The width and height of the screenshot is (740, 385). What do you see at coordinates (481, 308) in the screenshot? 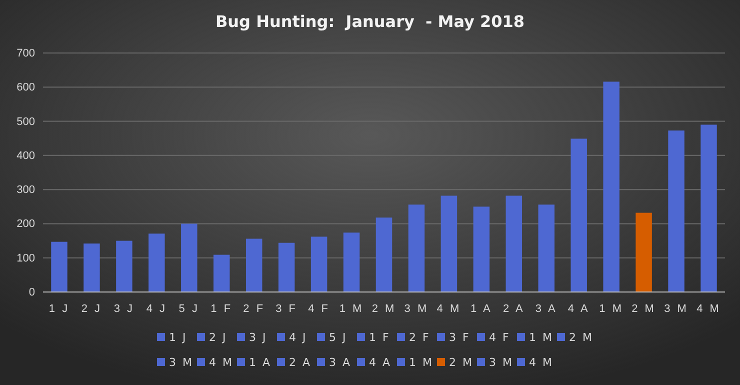
I see `x-tick-label: 1 A` at bounding box center [481, 308].